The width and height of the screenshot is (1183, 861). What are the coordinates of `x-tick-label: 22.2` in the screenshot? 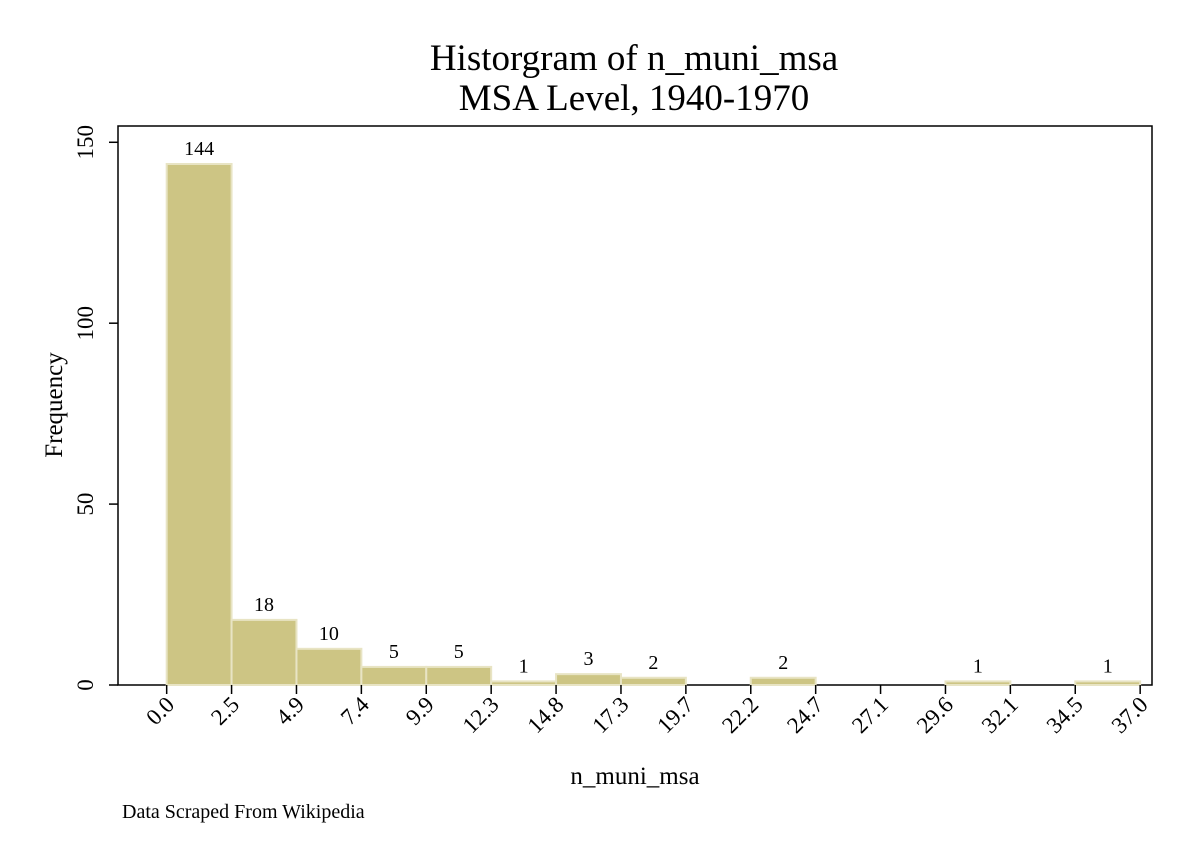 It's located at (740, 715).